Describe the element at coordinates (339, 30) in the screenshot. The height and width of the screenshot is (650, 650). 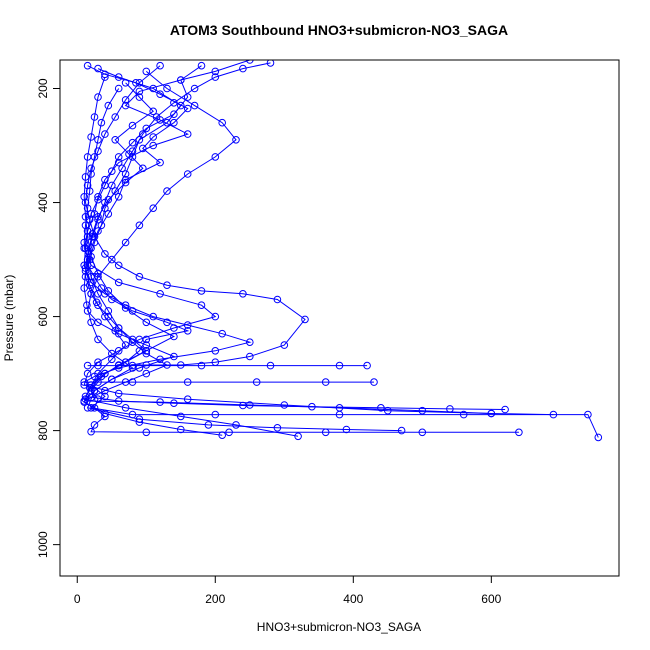
I see `chart-title: ATOM3 Southbound HNO3+submicron-NO3_SAGA` at that location.